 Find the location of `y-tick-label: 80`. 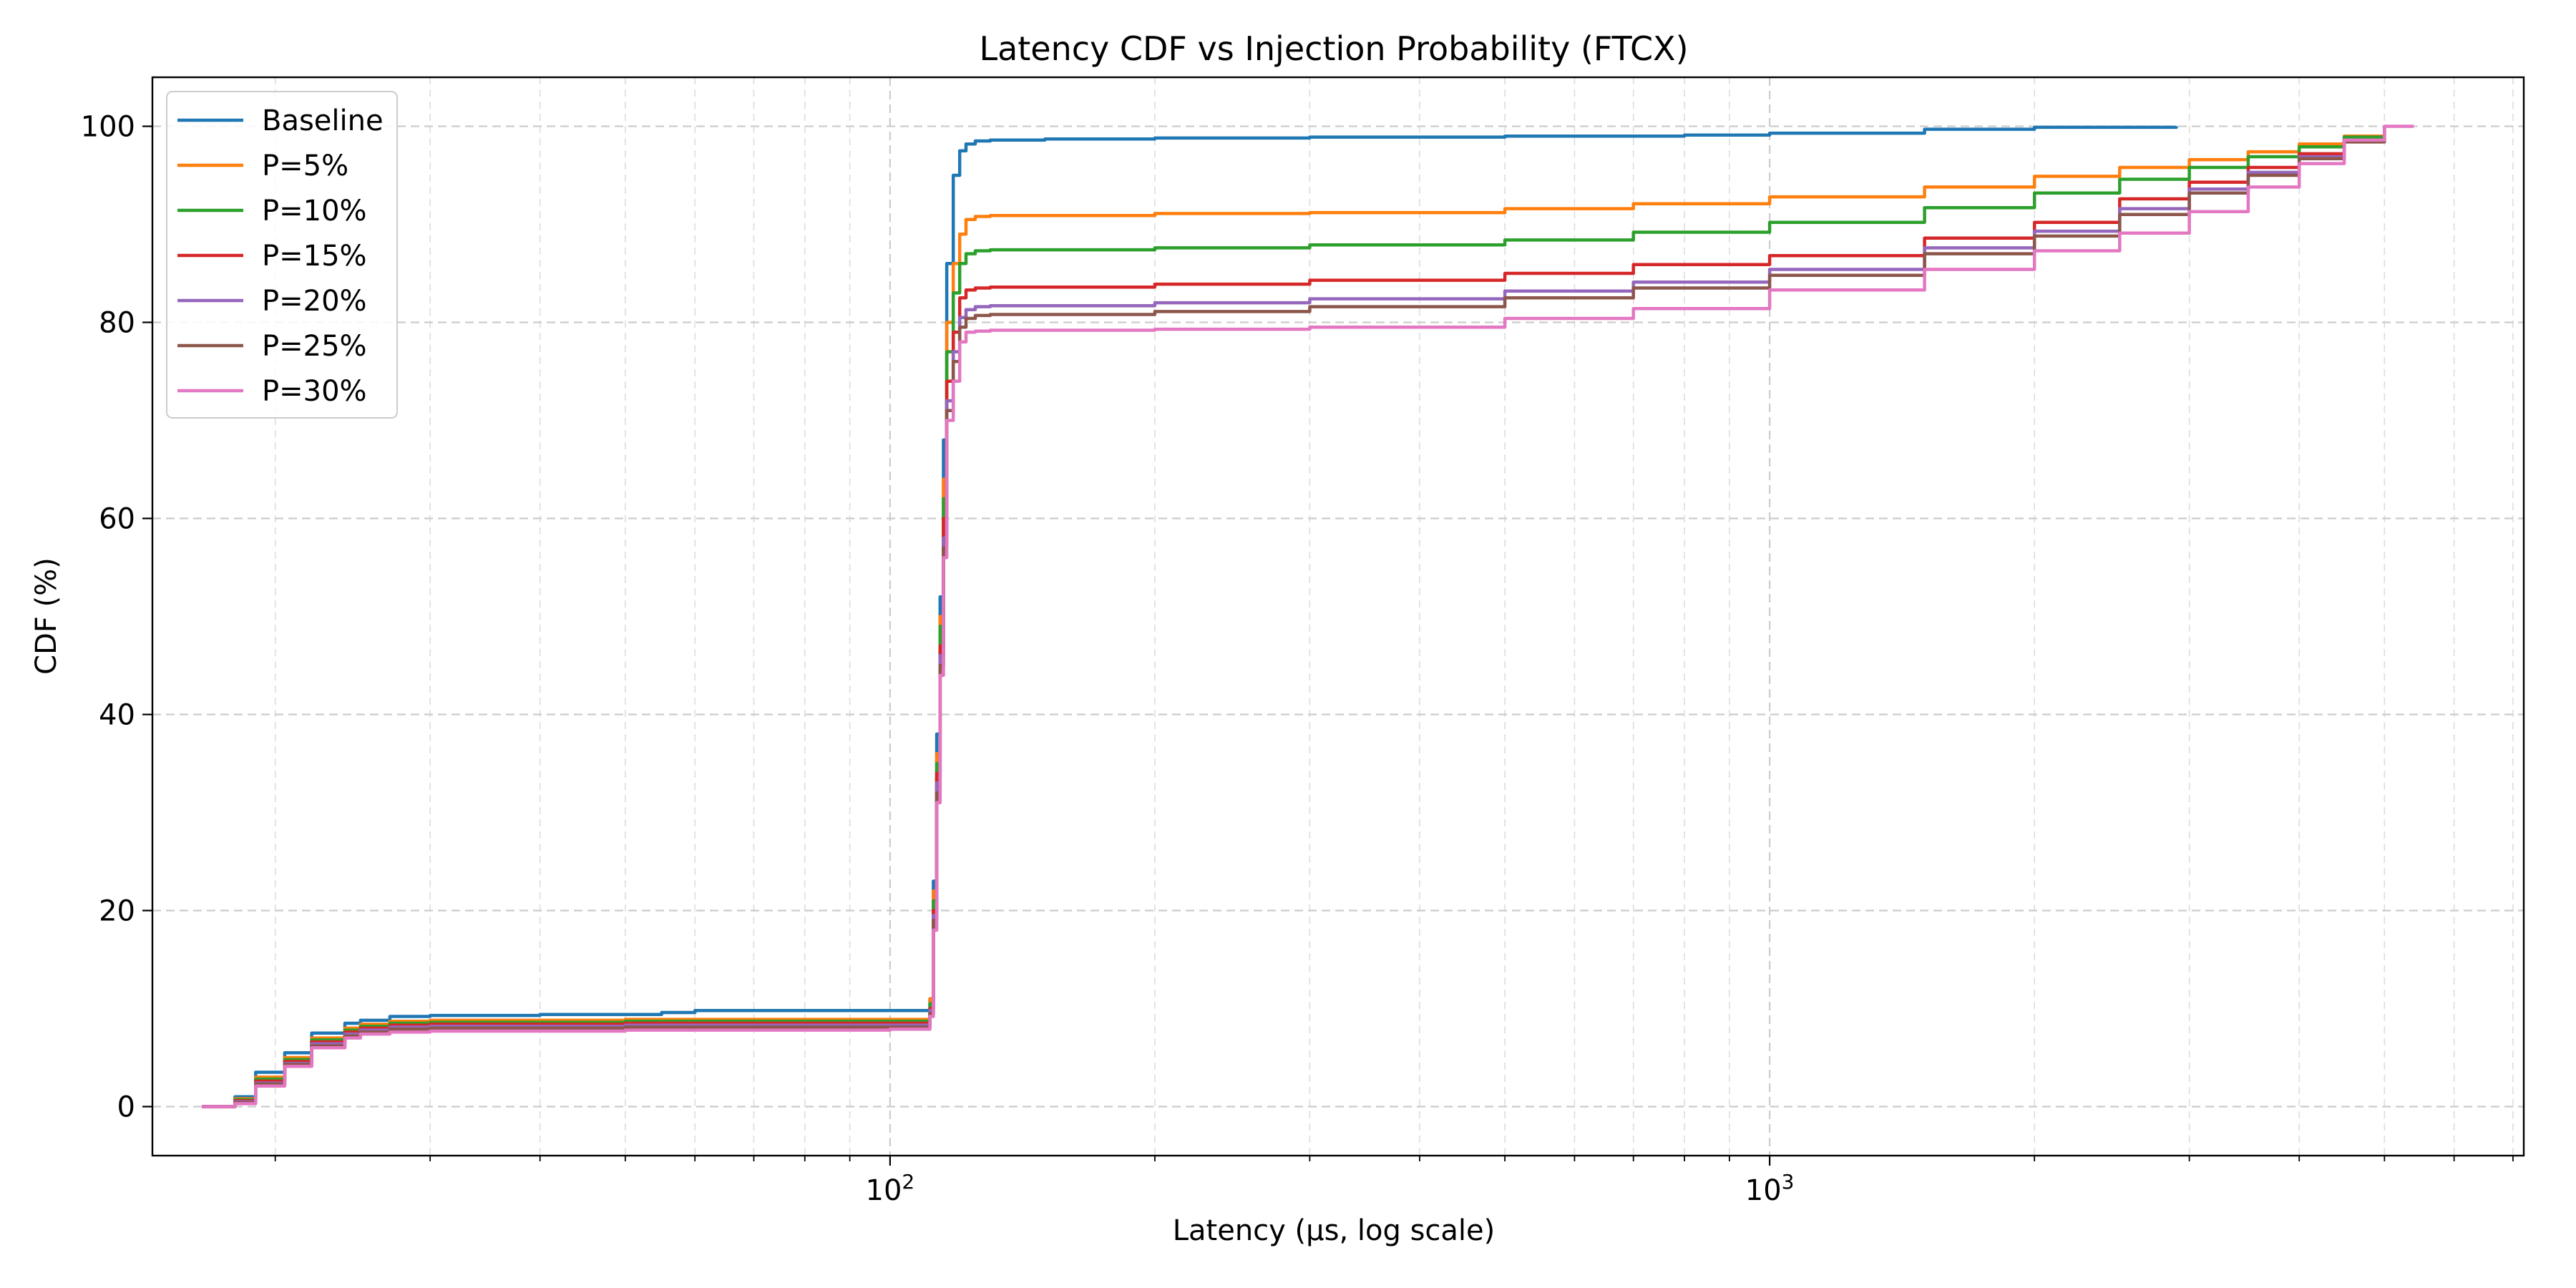

y-tick-label: 80 is located at coordinates (117, 323).